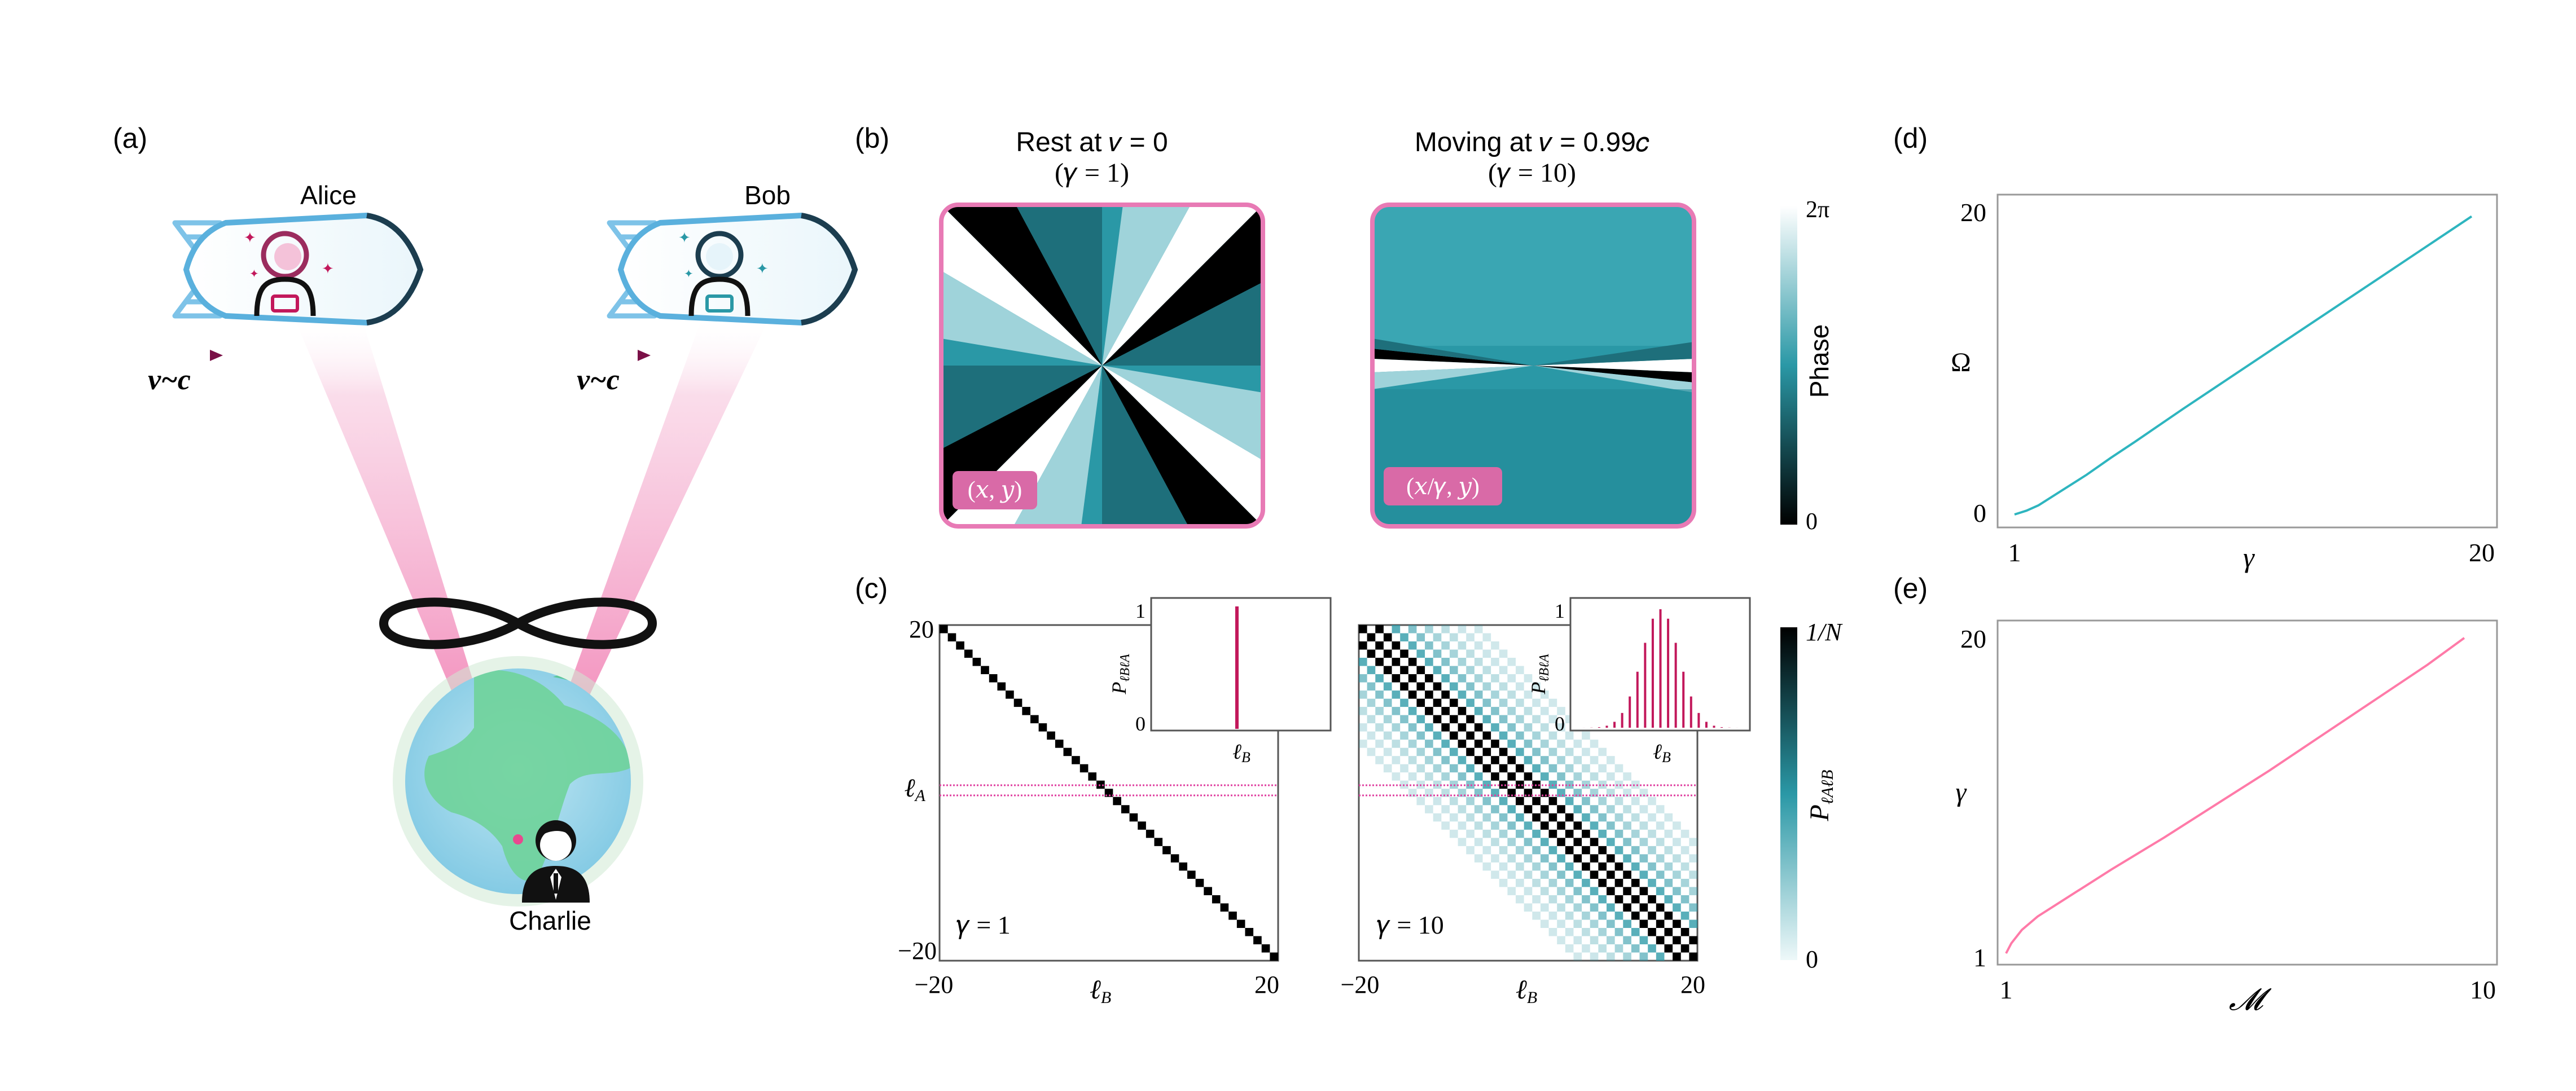  I want to click on c-right-xtick-right: 20, so click(1692, 984).